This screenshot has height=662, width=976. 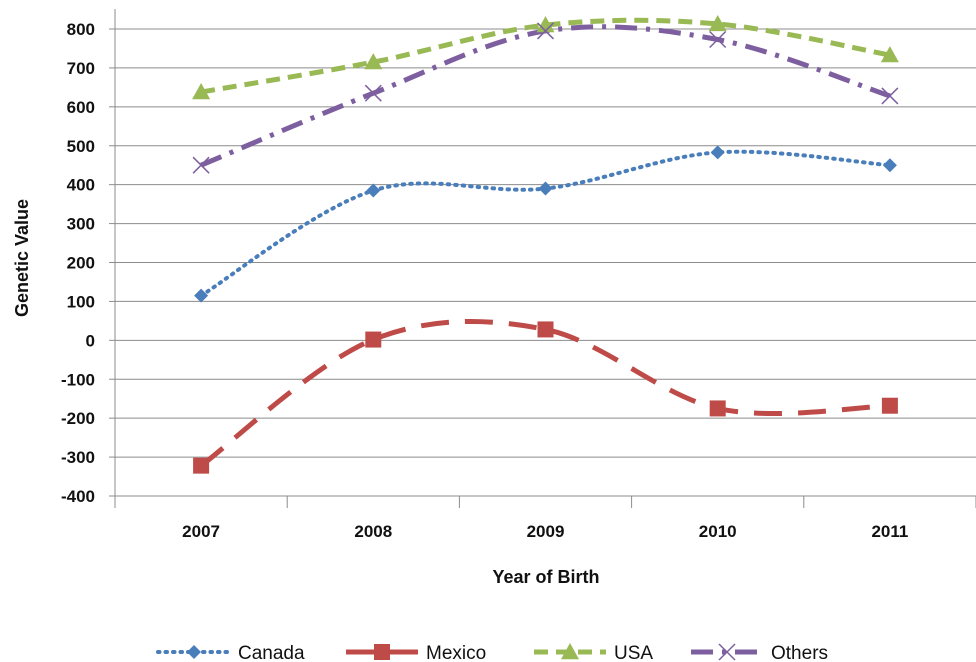 What do you see at coordinates (194, 652) in the screenshot?
I see `legend-marker-canada` at bounding box center [194, 652].